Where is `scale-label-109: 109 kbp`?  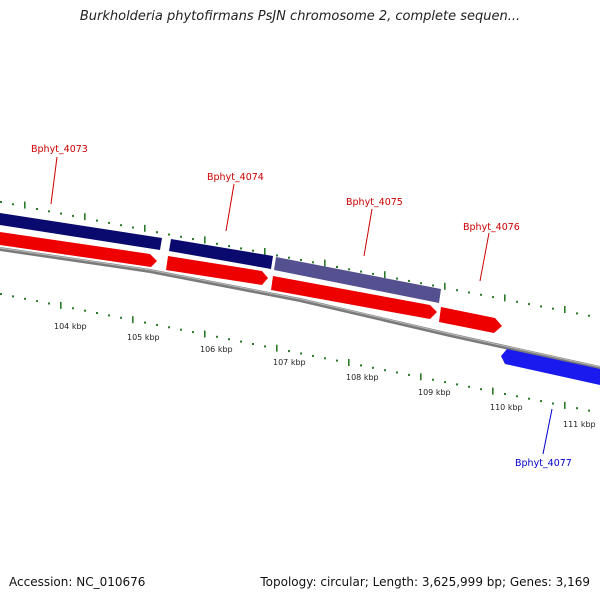 scale-label-109: 109 kbp is located at coordinates (434, 392).